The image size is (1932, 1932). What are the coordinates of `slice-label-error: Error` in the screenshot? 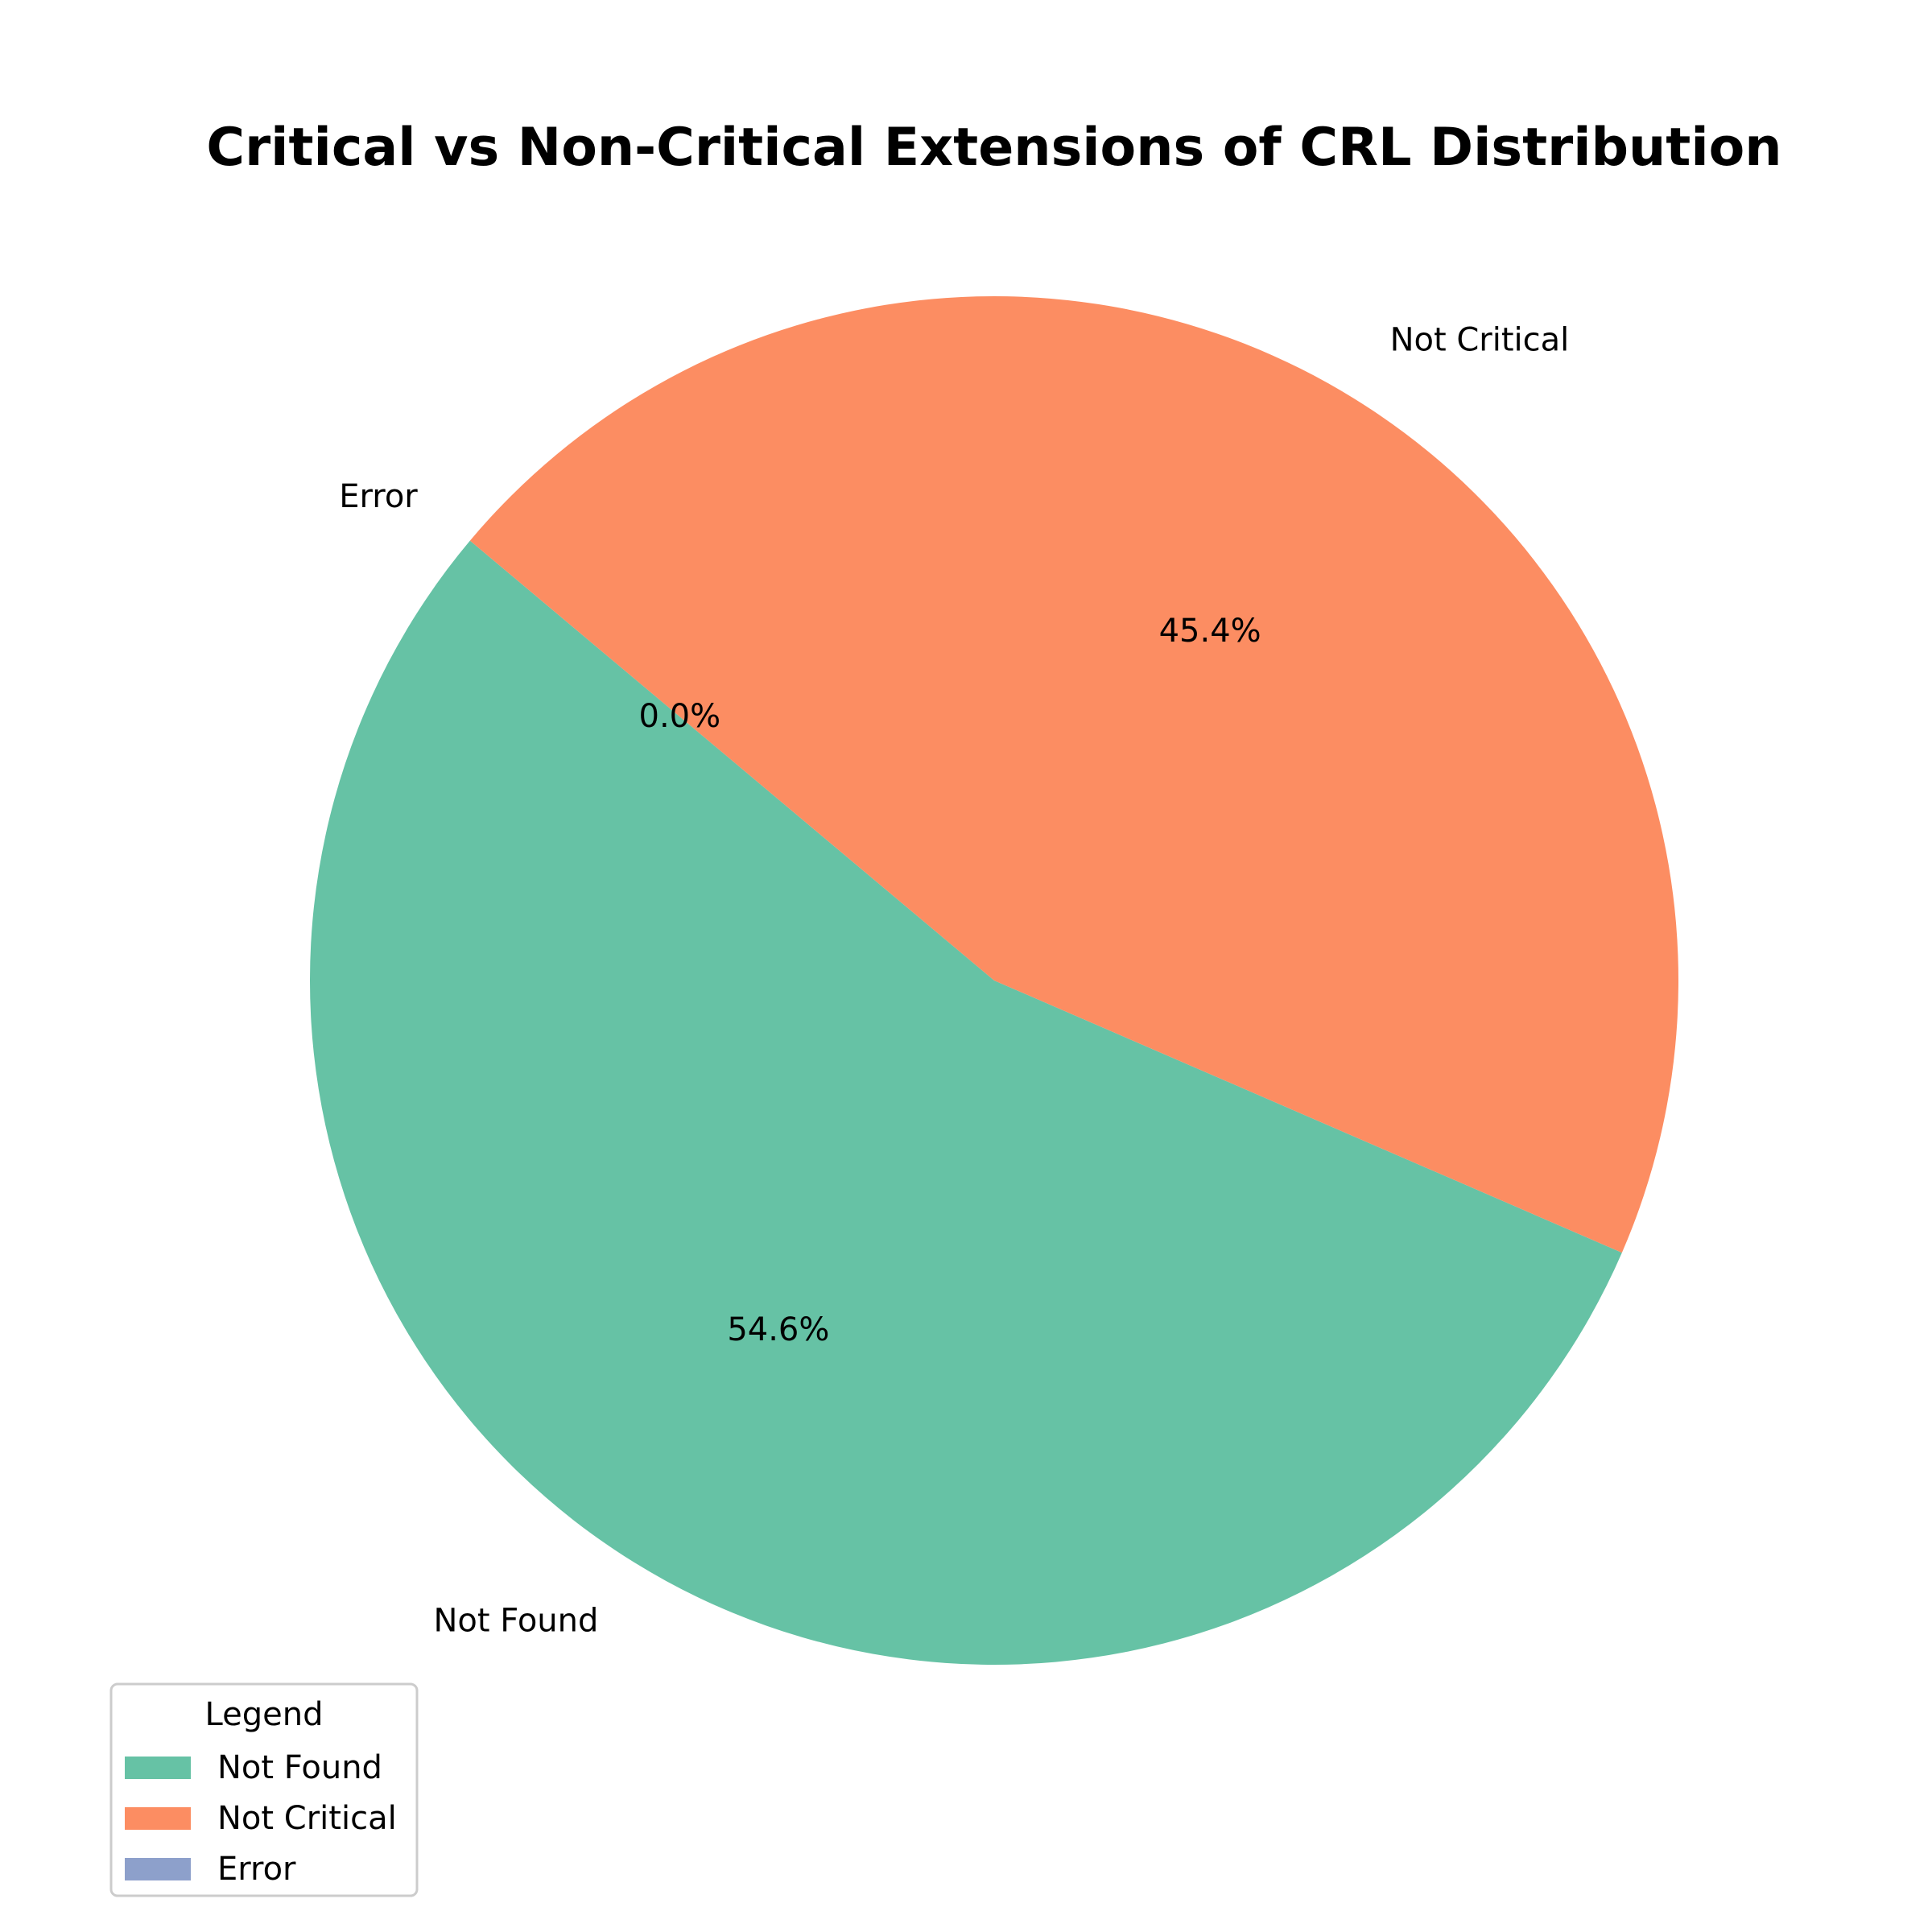 It's located at (378, 496).